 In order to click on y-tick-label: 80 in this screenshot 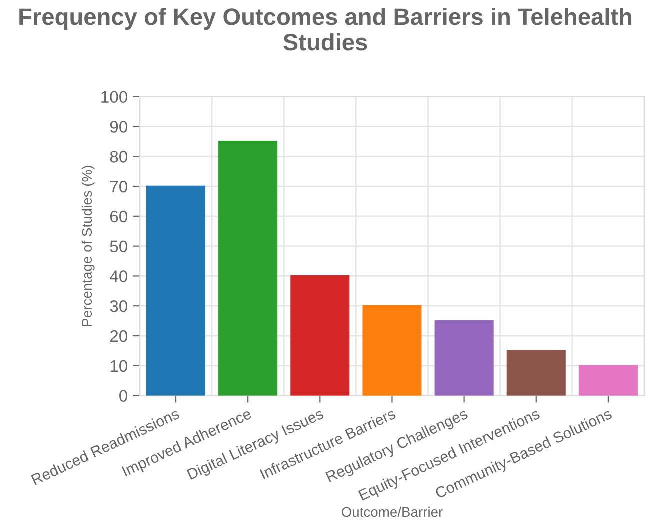, I will do `click(119, 157)`.